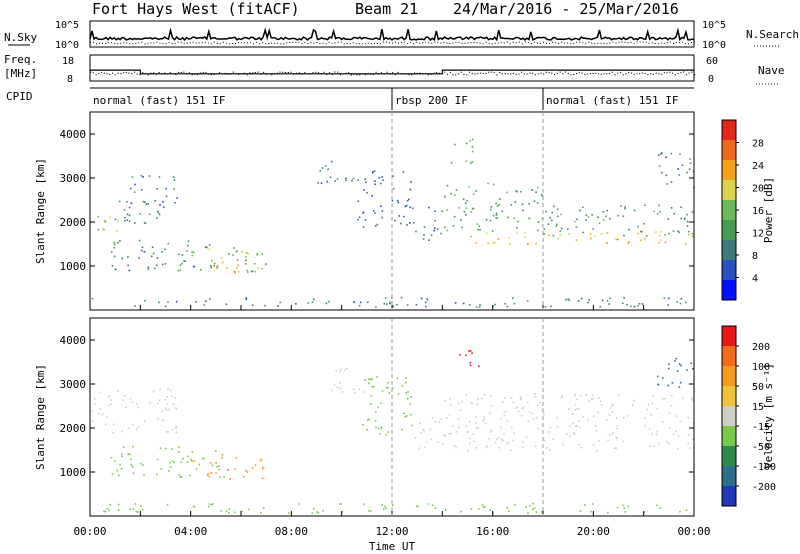 Image resolution: width=800 pixels, height=554 pixels. I want to click on colorbar-tick-label: -100, so click(764, 467).